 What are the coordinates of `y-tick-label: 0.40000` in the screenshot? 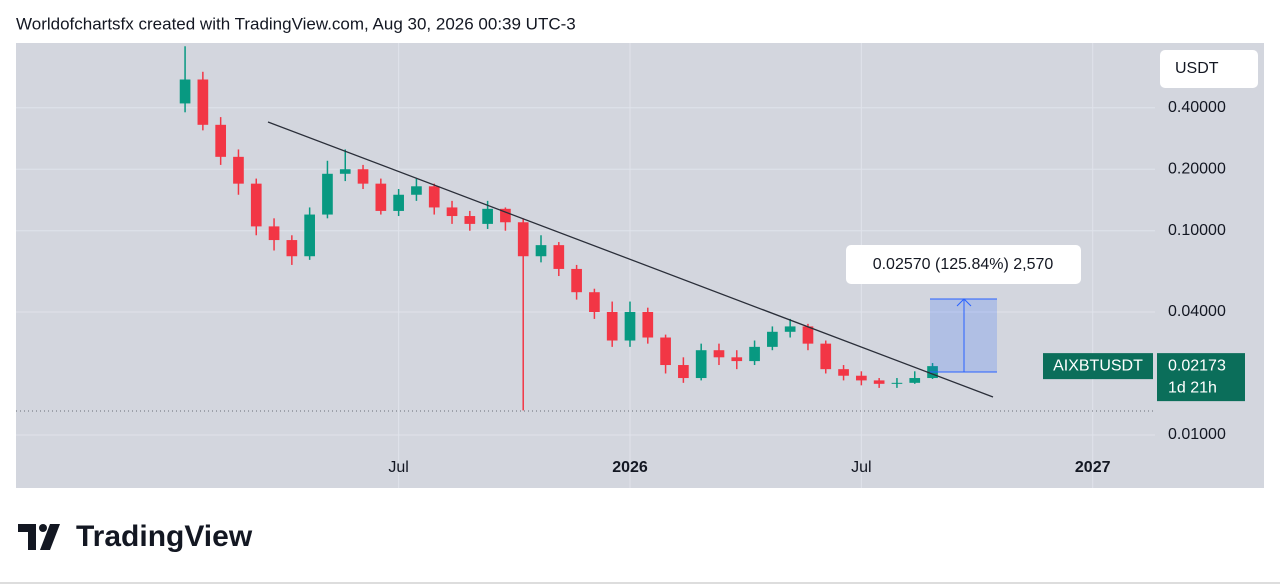 It's located at (1197, 107).